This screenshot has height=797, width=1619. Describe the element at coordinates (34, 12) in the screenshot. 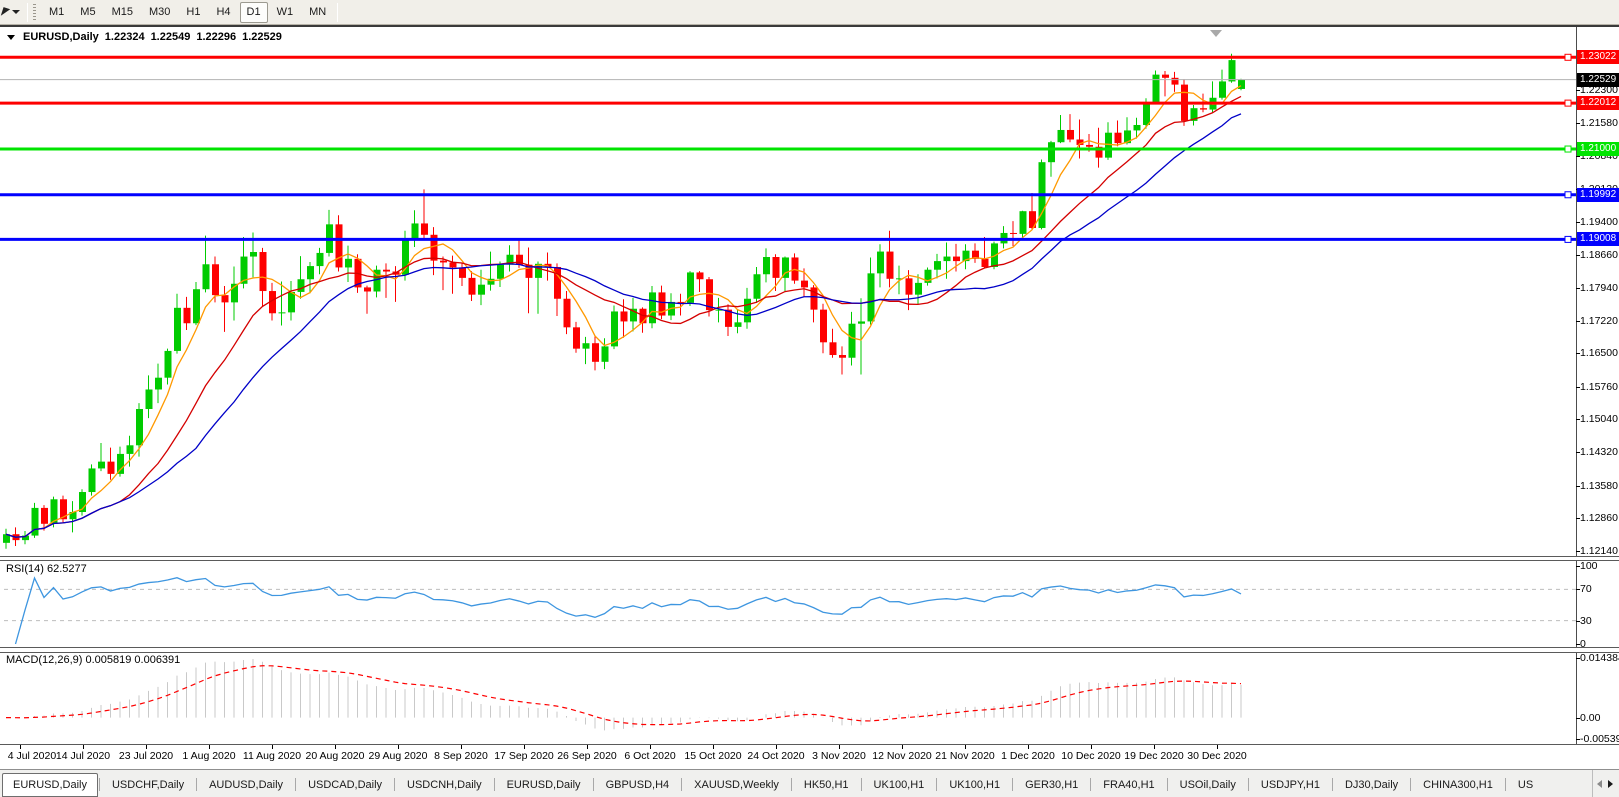

I see `toolbar-grip` at that location.